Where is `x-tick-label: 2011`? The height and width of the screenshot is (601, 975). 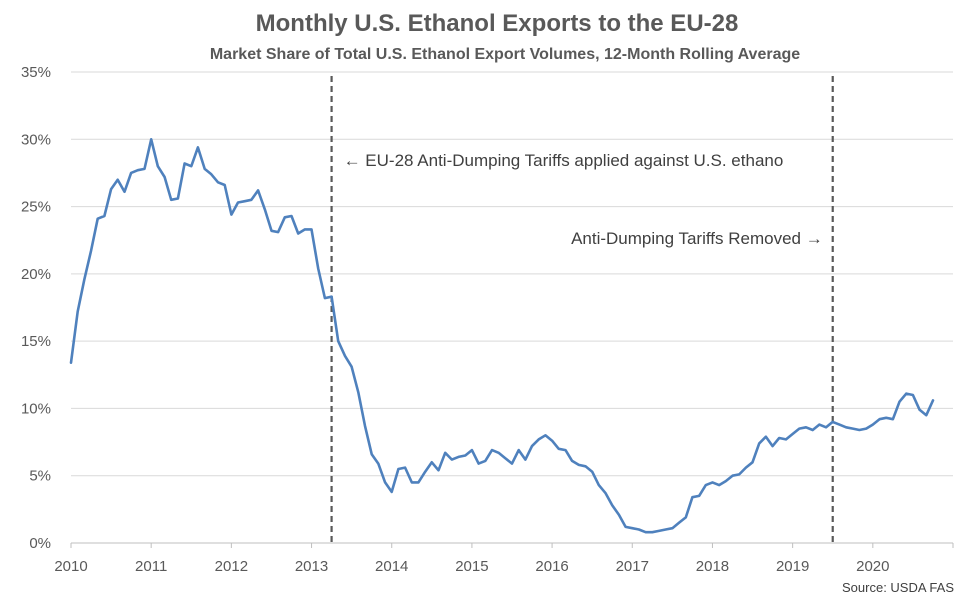
x-tick-label: 2011 is located at coordinates (151, 566).